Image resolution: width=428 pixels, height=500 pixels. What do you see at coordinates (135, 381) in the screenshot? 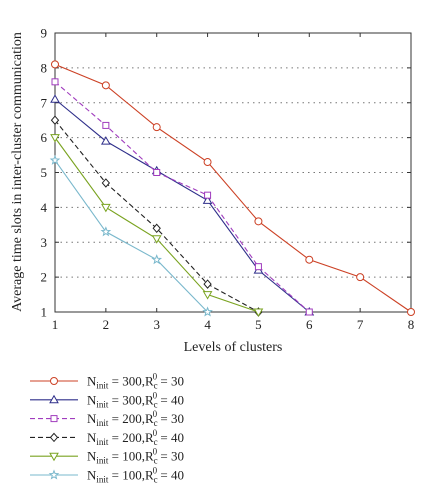
I see `legend-label: Ninit = 300,Rc0 = 30` at bounding box center [135, 381].